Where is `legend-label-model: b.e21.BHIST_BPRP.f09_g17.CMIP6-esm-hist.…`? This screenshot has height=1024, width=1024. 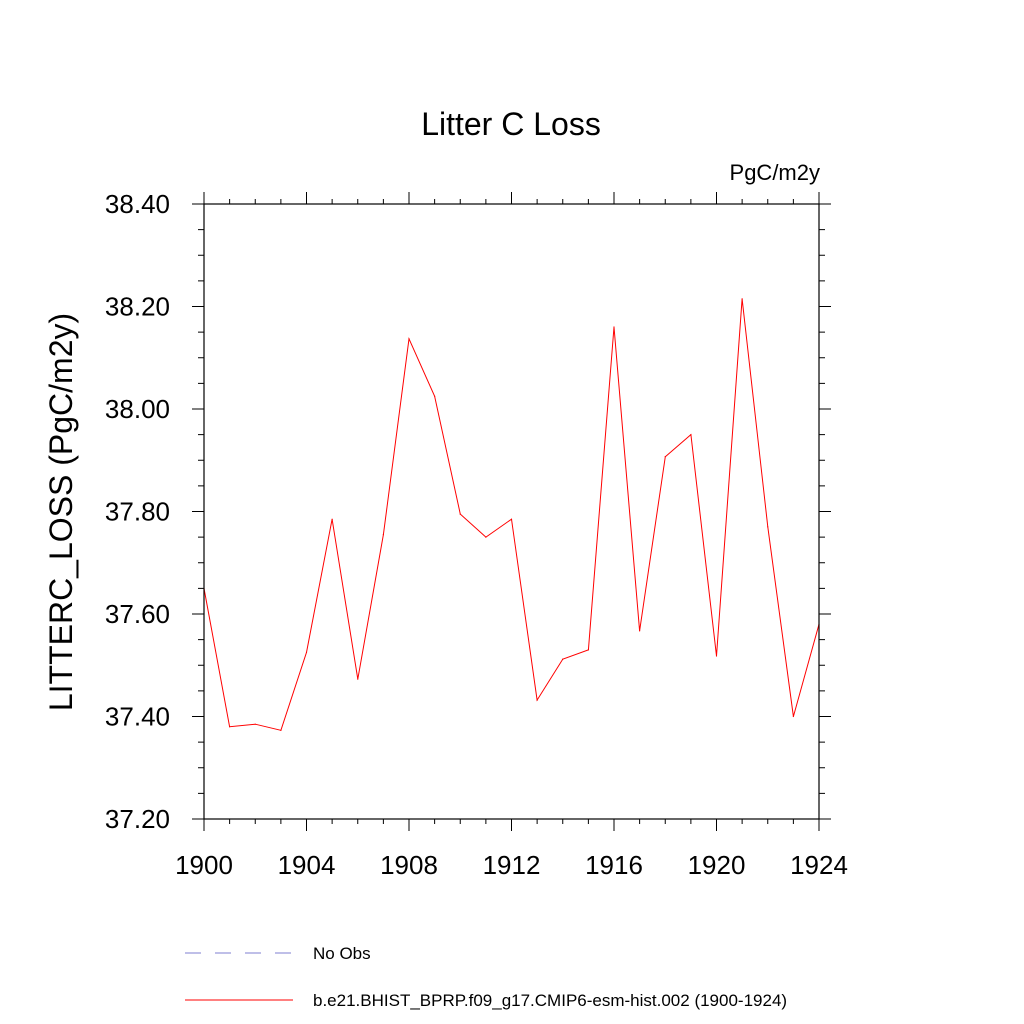 legend-label-model: b.e21.BHIST_BPRP.f09_g17.CMIP6-esm-hist.… is located at coordinates (550, 1000).